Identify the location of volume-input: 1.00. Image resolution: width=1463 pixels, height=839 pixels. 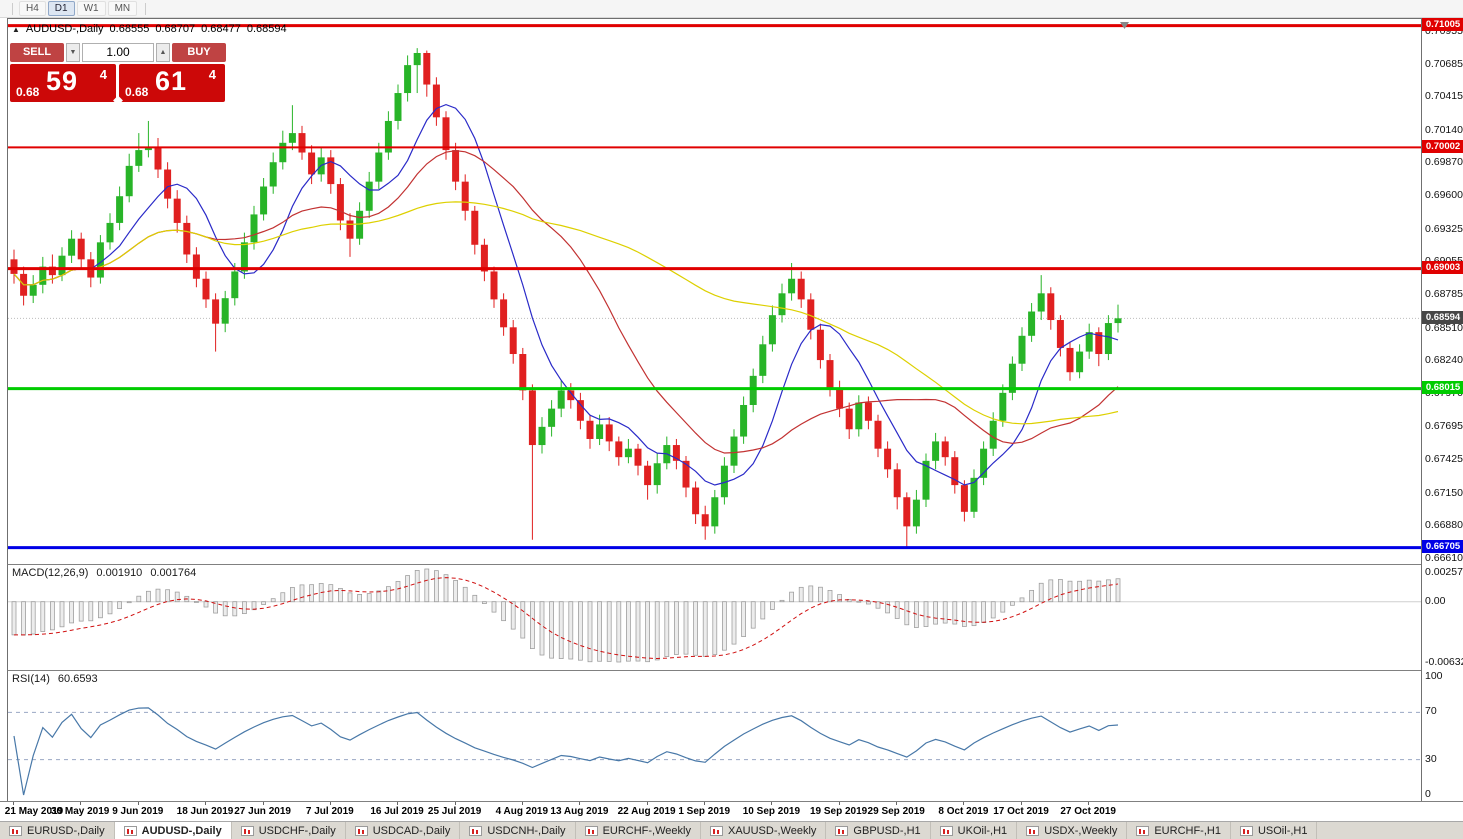
(118, 52).